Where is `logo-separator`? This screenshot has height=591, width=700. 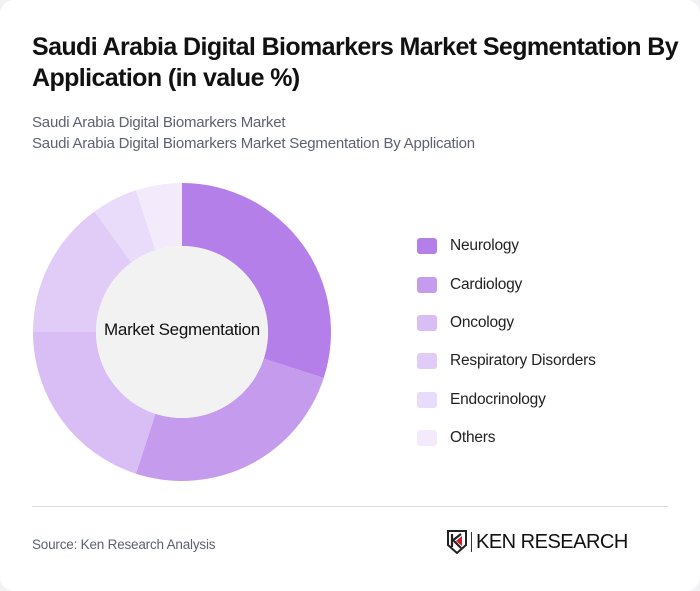 logo-separator is located at coordinates (471, 542).